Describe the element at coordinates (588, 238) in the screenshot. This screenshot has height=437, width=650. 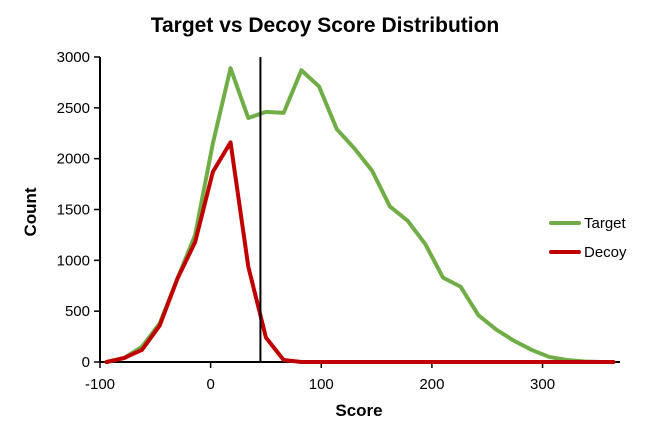
I see `legend: Target Decoy` at that location.